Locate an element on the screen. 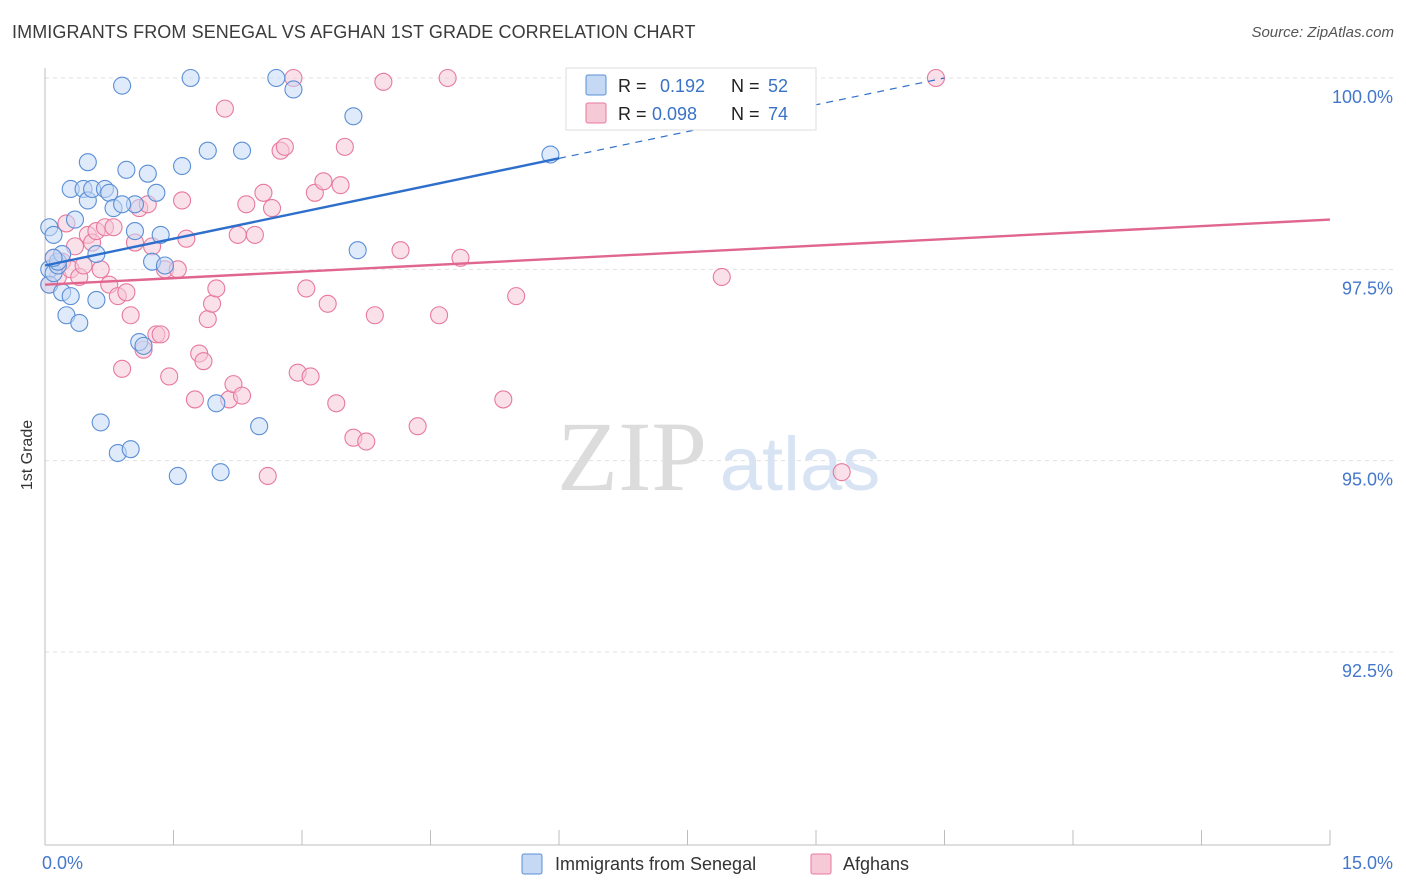  bottom-legend-swatch-senegal is located at coordinates (532, 864).